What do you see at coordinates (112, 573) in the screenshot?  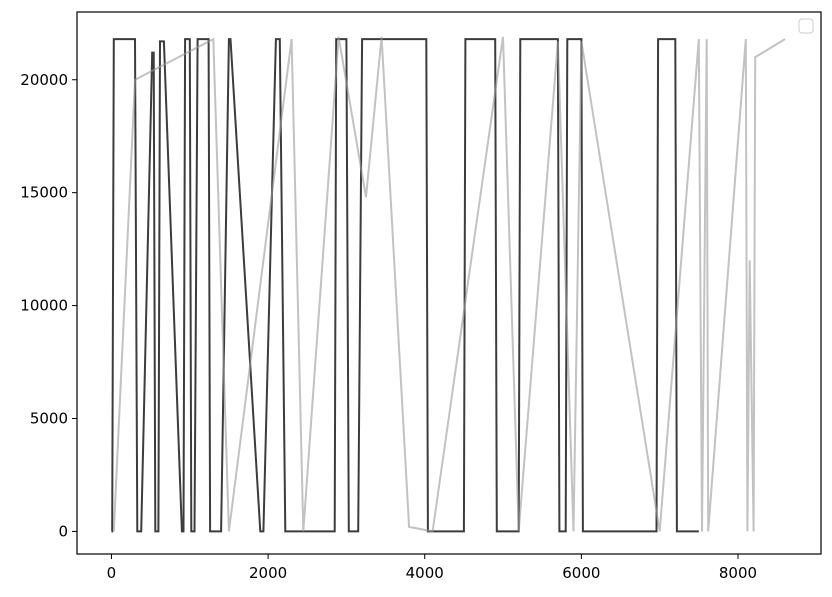 I see `x-tick-label: 0` at bounding box center [112, 573].